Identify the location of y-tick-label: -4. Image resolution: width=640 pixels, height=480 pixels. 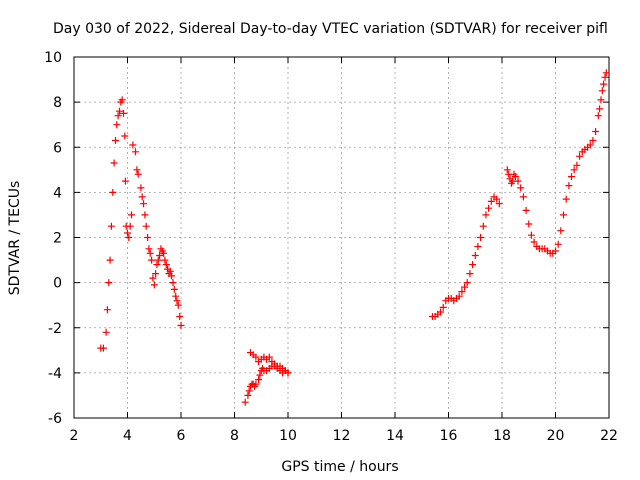
(55, 374).